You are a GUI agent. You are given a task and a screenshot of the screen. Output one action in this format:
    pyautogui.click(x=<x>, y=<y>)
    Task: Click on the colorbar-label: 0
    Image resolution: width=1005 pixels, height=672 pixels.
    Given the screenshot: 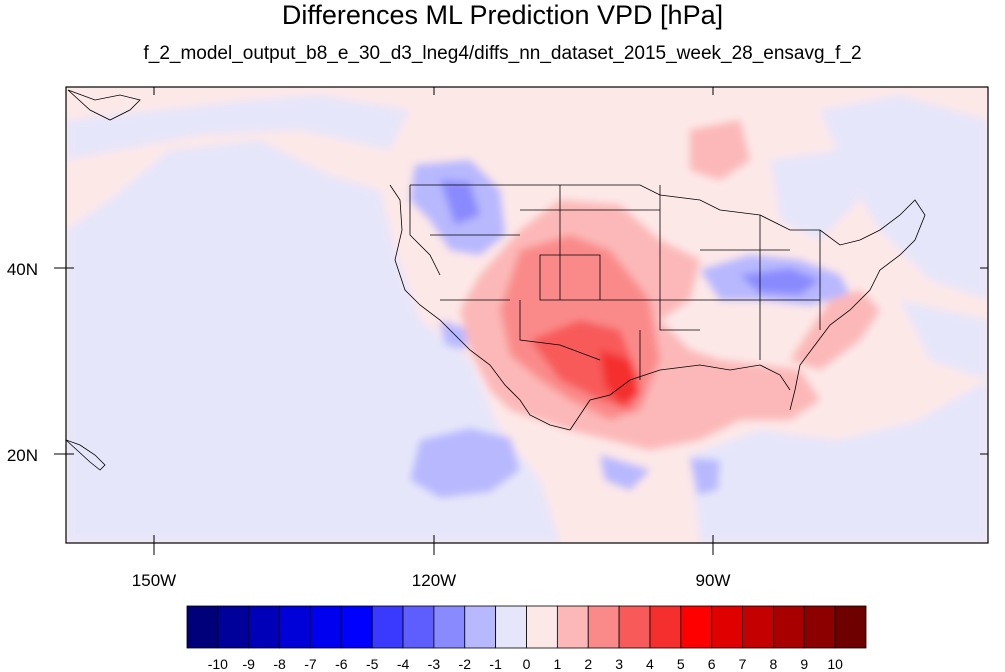 What is the action you would take?
    pyautogui.click(x=527, y=664)
    